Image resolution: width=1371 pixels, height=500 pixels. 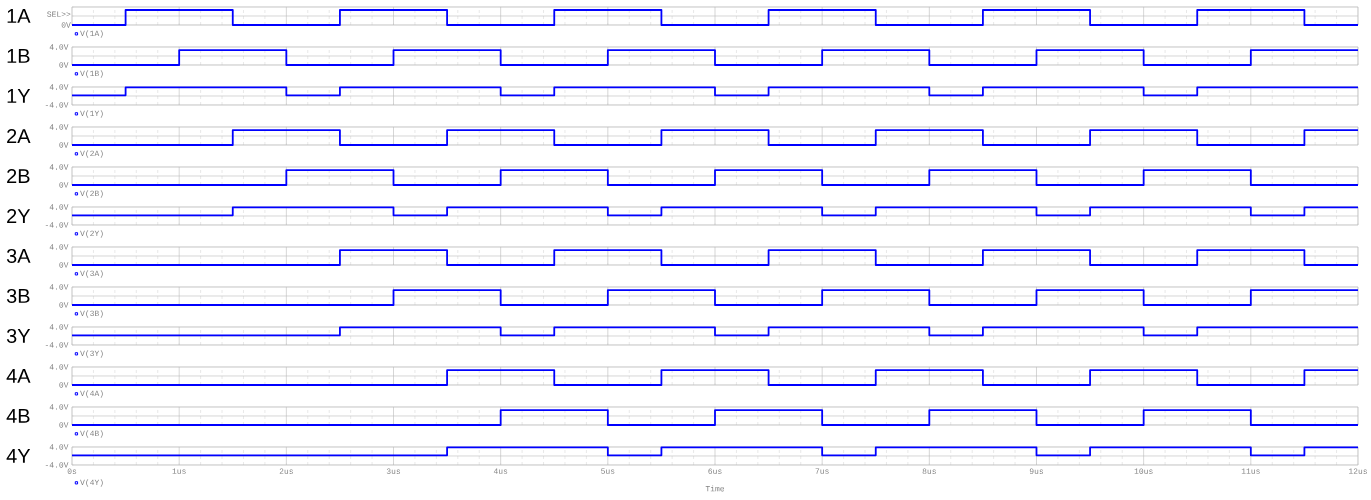 I want to click on y-axis-title: 4B, so click(x=18, y=416).